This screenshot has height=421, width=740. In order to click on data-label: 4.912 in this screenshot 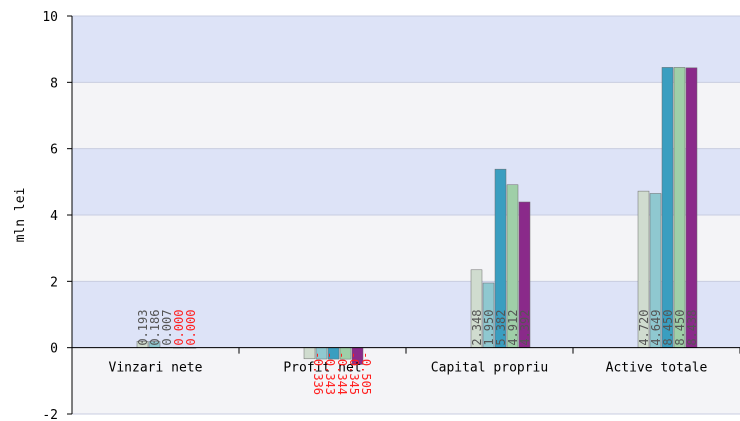, I will do `click(513, 328)`.